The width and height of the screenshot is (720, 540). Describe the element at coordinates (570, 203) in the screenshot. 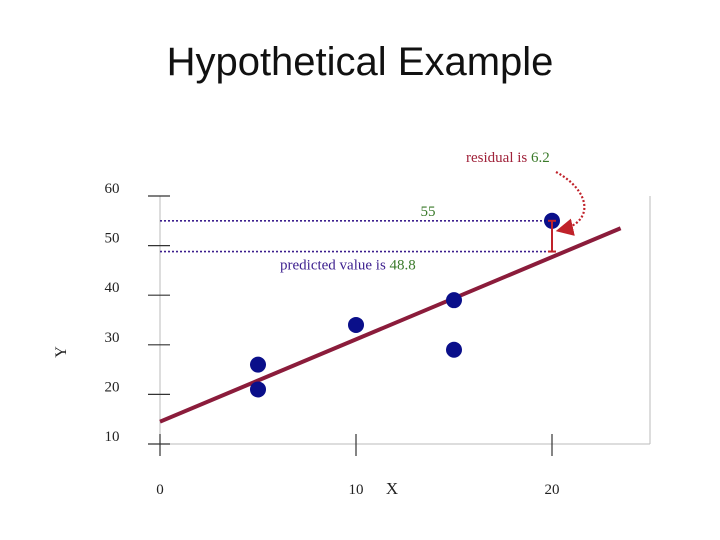

I see `residual-arrow` at that location.